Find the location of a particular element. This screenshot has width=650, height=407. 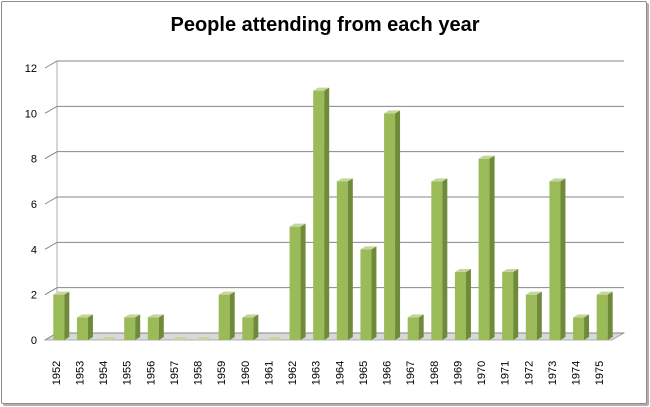

y-axis-tick-labels: 0 2 4 6 8 10 12 is located at coordinates (31, 205).